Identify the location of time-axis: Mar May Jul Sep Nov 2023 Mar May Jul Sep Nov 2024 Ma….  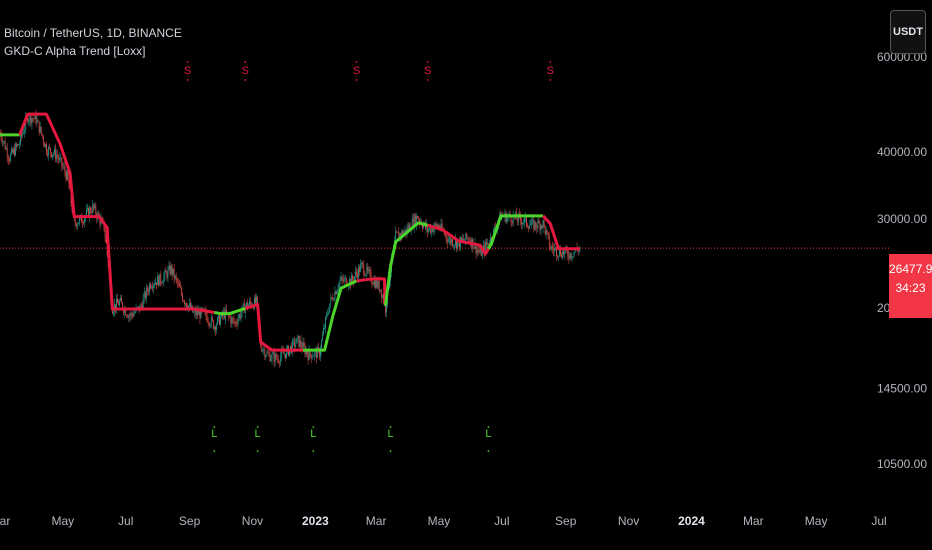
(443, 521).